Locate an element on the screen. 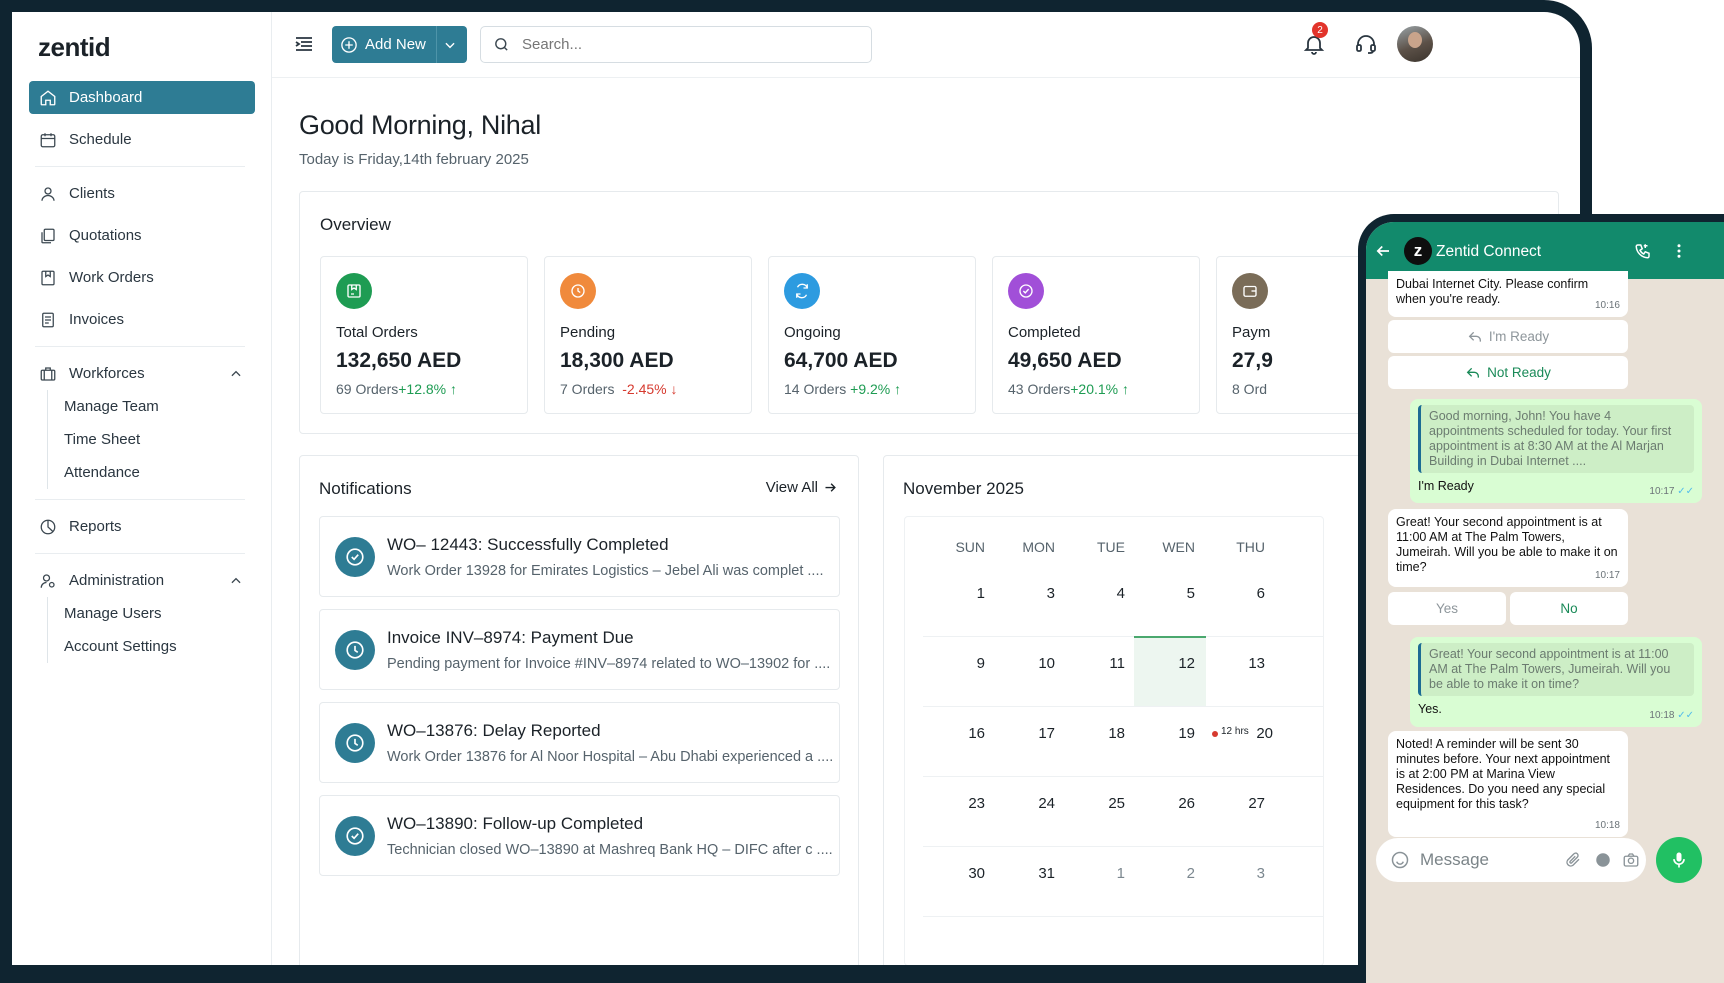  payment-icon is located at coordinates (1603, 860).